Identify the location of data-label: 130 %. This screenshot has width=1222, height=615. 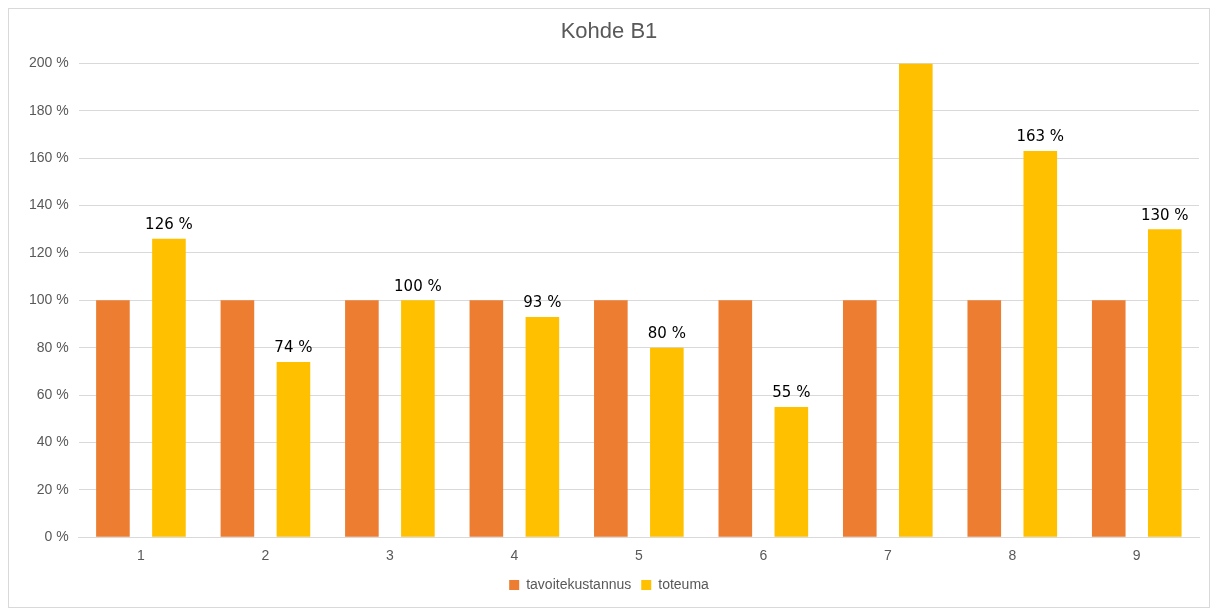
(1164, 214).